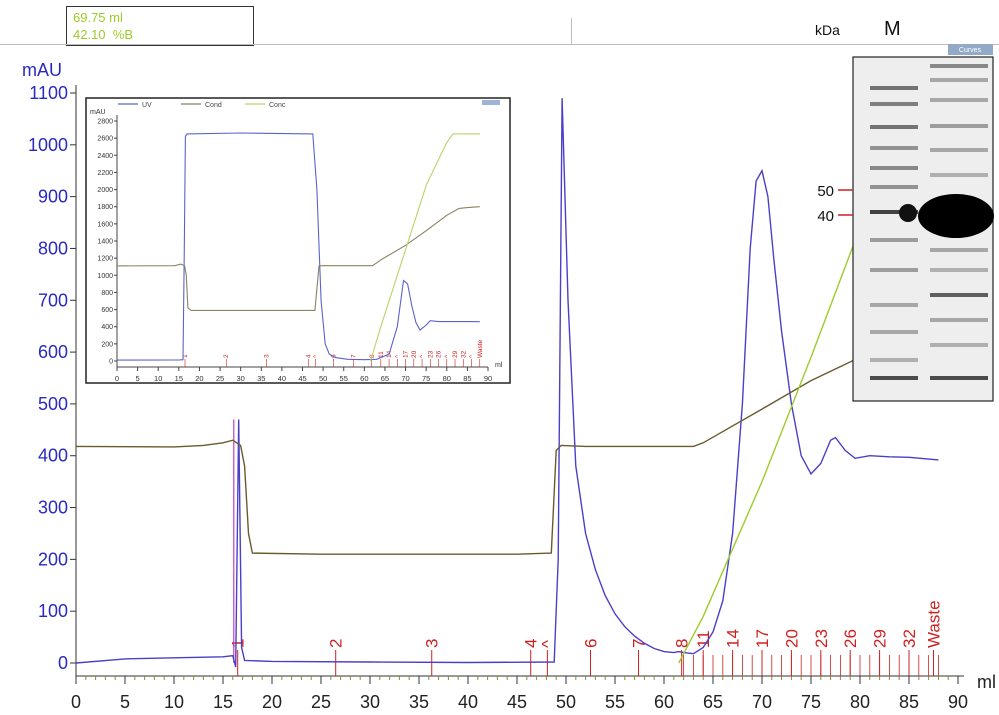 The image size is (999, 715). What do you see at coordinates (825, 216) in the screenshot?
I see `gel-kda-label: 40` at bounding box center [825, 216].